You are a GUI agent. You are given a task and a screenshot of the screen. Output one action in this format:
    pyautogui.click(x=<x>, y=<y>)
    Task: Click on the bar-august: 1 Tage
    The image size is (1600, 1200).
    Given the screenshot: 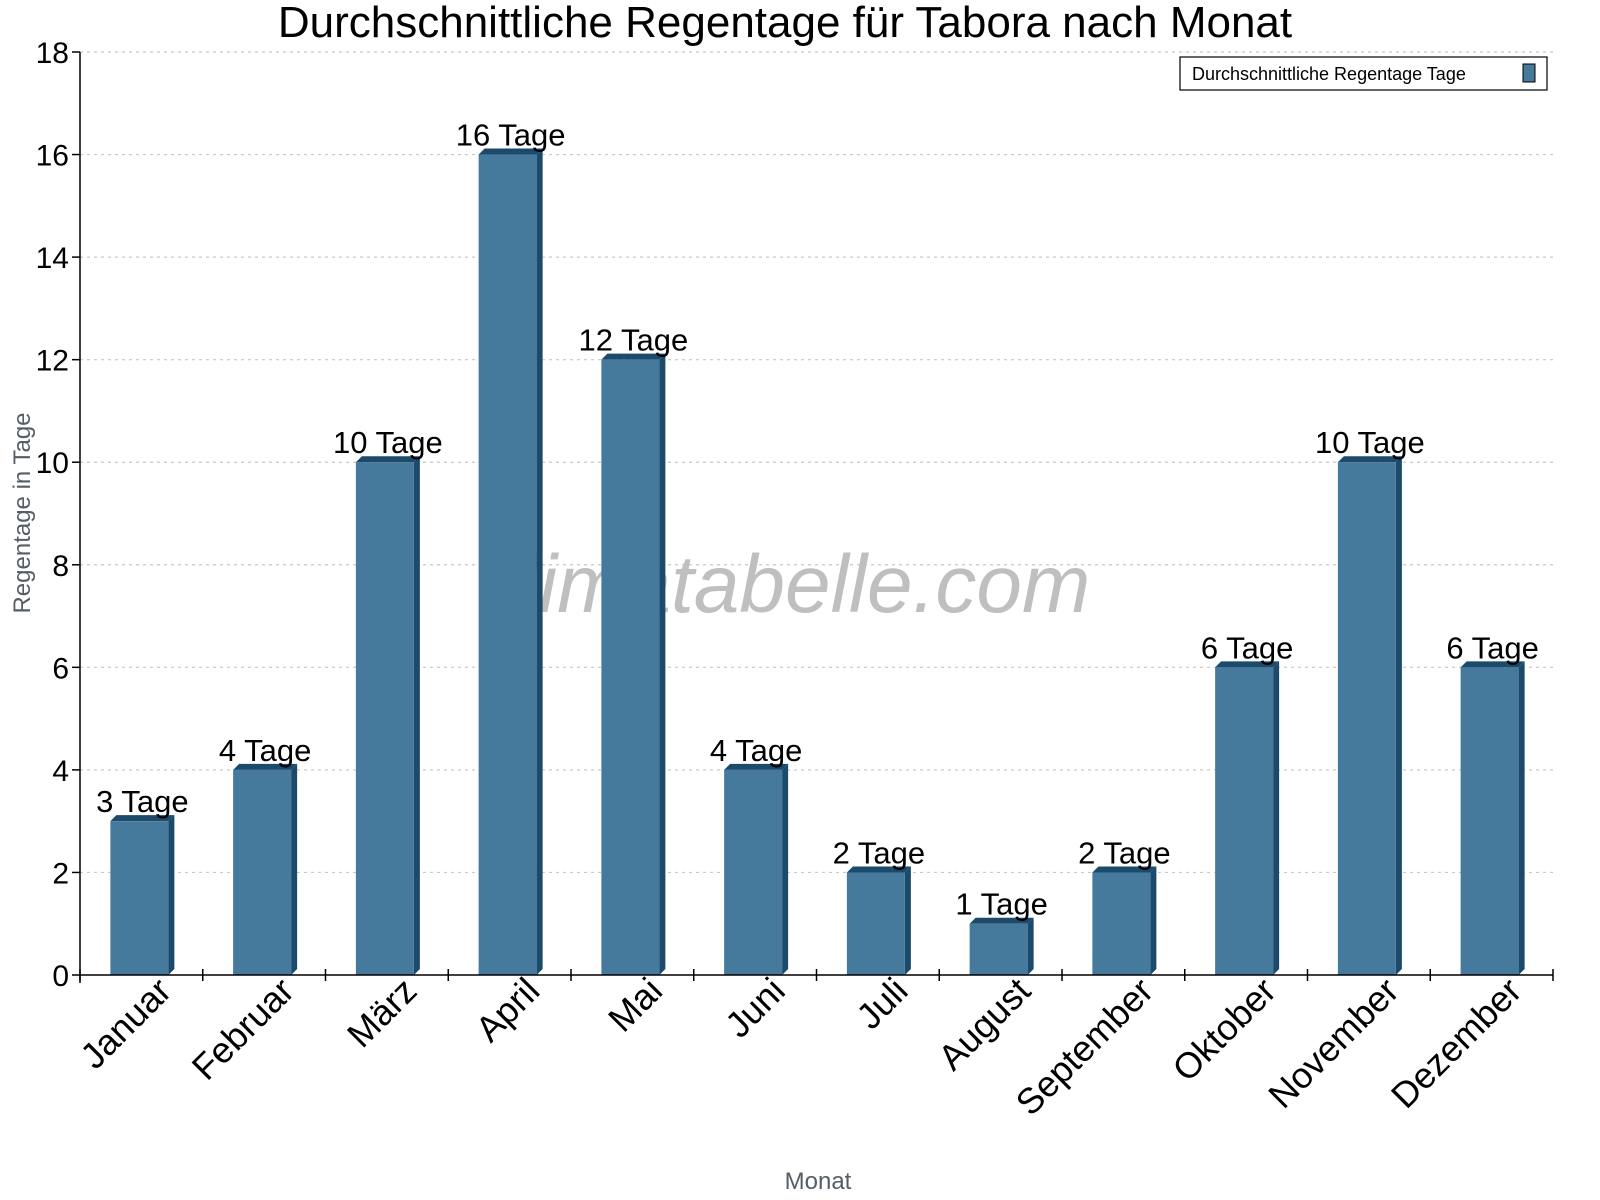 What is the action you would take?
    pyautogui.click(x=1001, y=931)
    